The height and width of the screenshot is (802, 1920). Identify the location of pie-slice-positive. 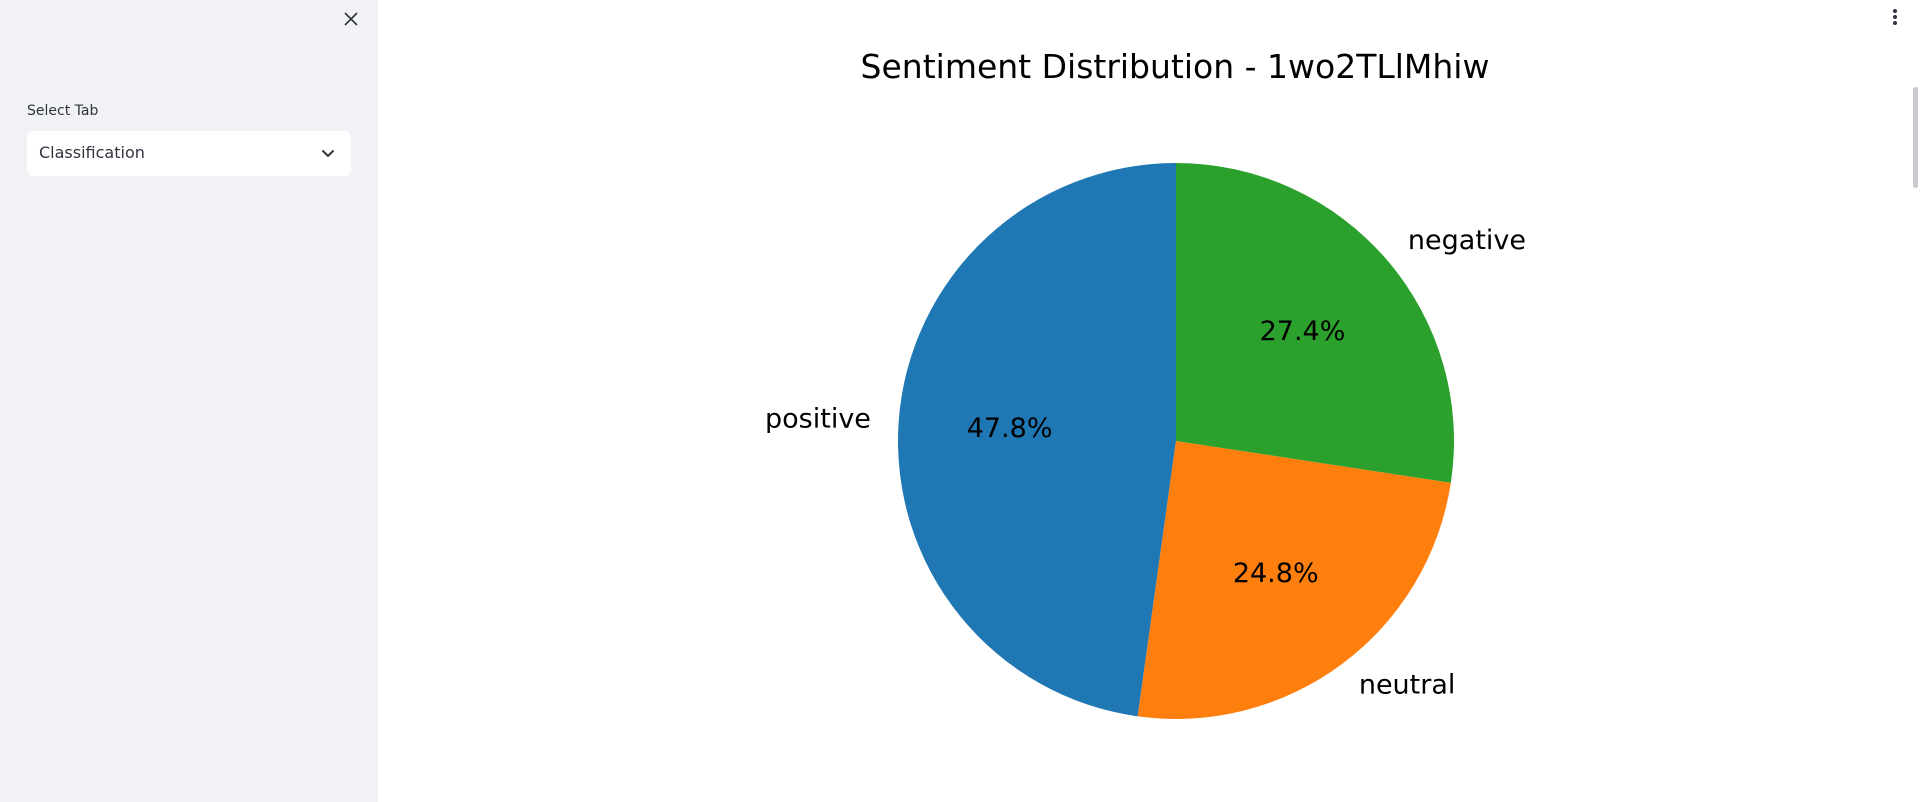
(1036, 440).